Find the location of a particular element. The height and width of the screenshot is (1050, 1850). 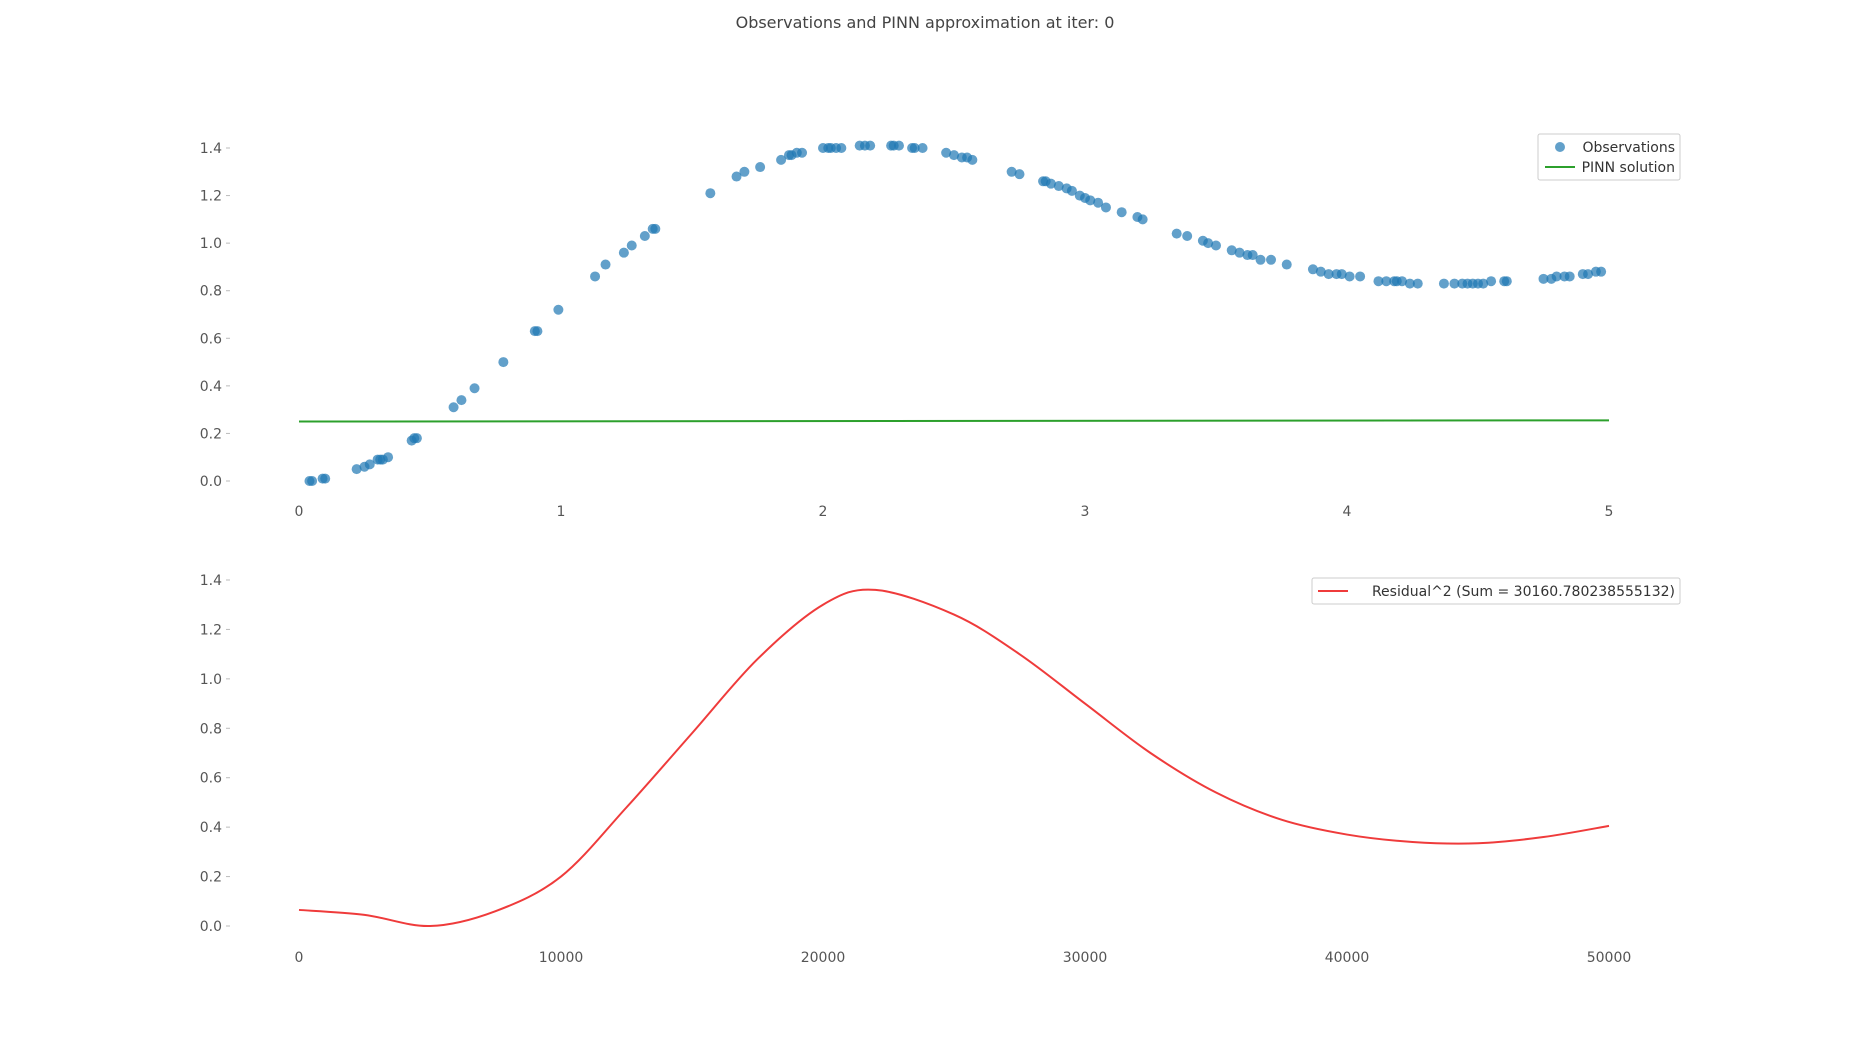

x-tick-label: 3 is located at coordinates (1085, 512).